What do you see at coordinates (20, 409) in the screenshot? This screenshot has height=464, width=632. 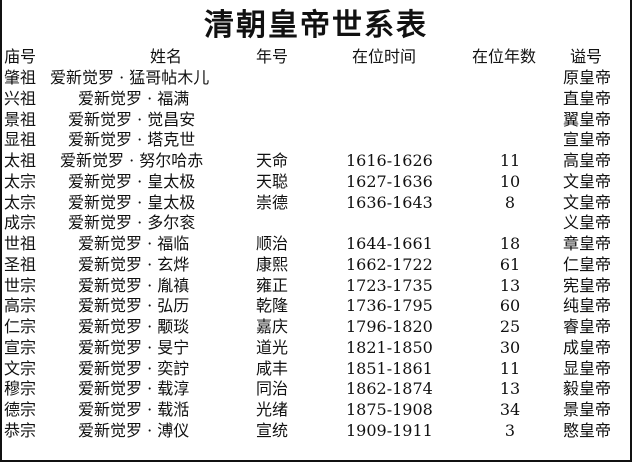 I see `temple-name-cell: 德宗` at bounding box center [20, 409].